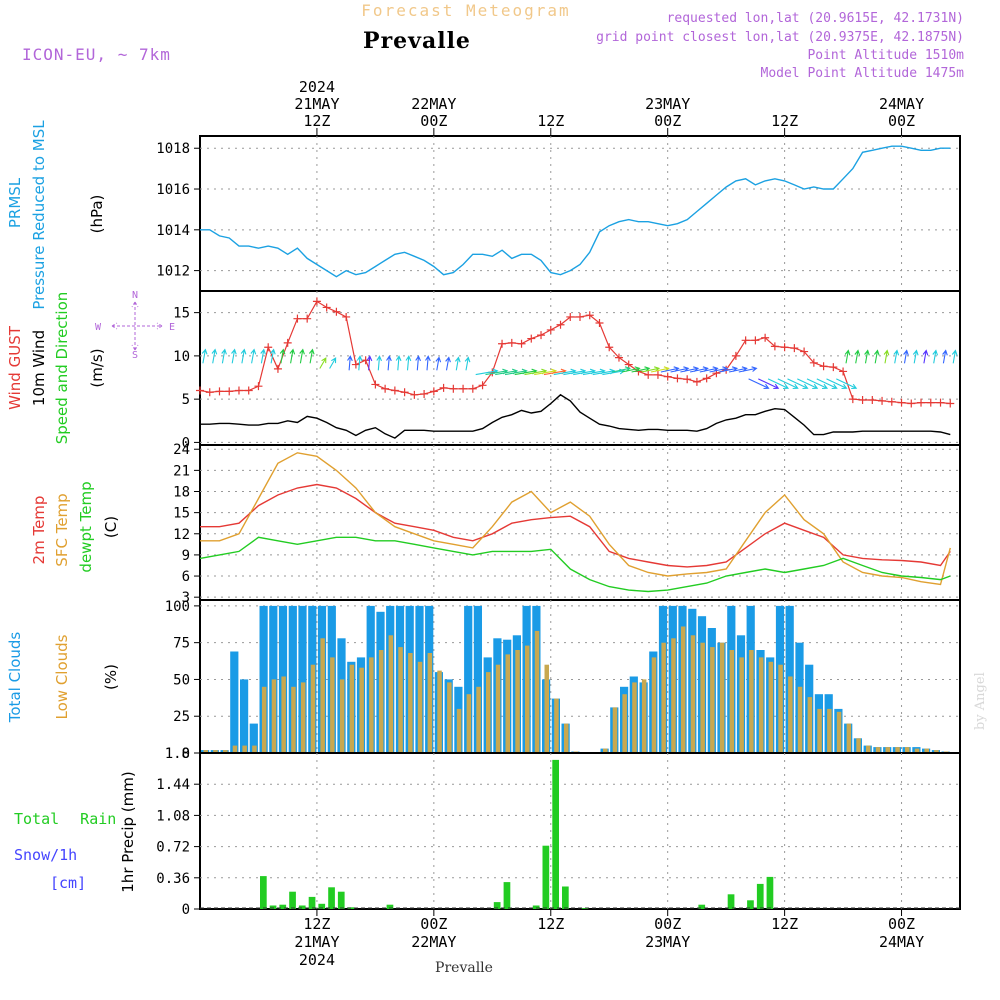  Describe the element at coordinates (173, 231) in the screenshot. I see `y-tick-label: 1014` at that location.